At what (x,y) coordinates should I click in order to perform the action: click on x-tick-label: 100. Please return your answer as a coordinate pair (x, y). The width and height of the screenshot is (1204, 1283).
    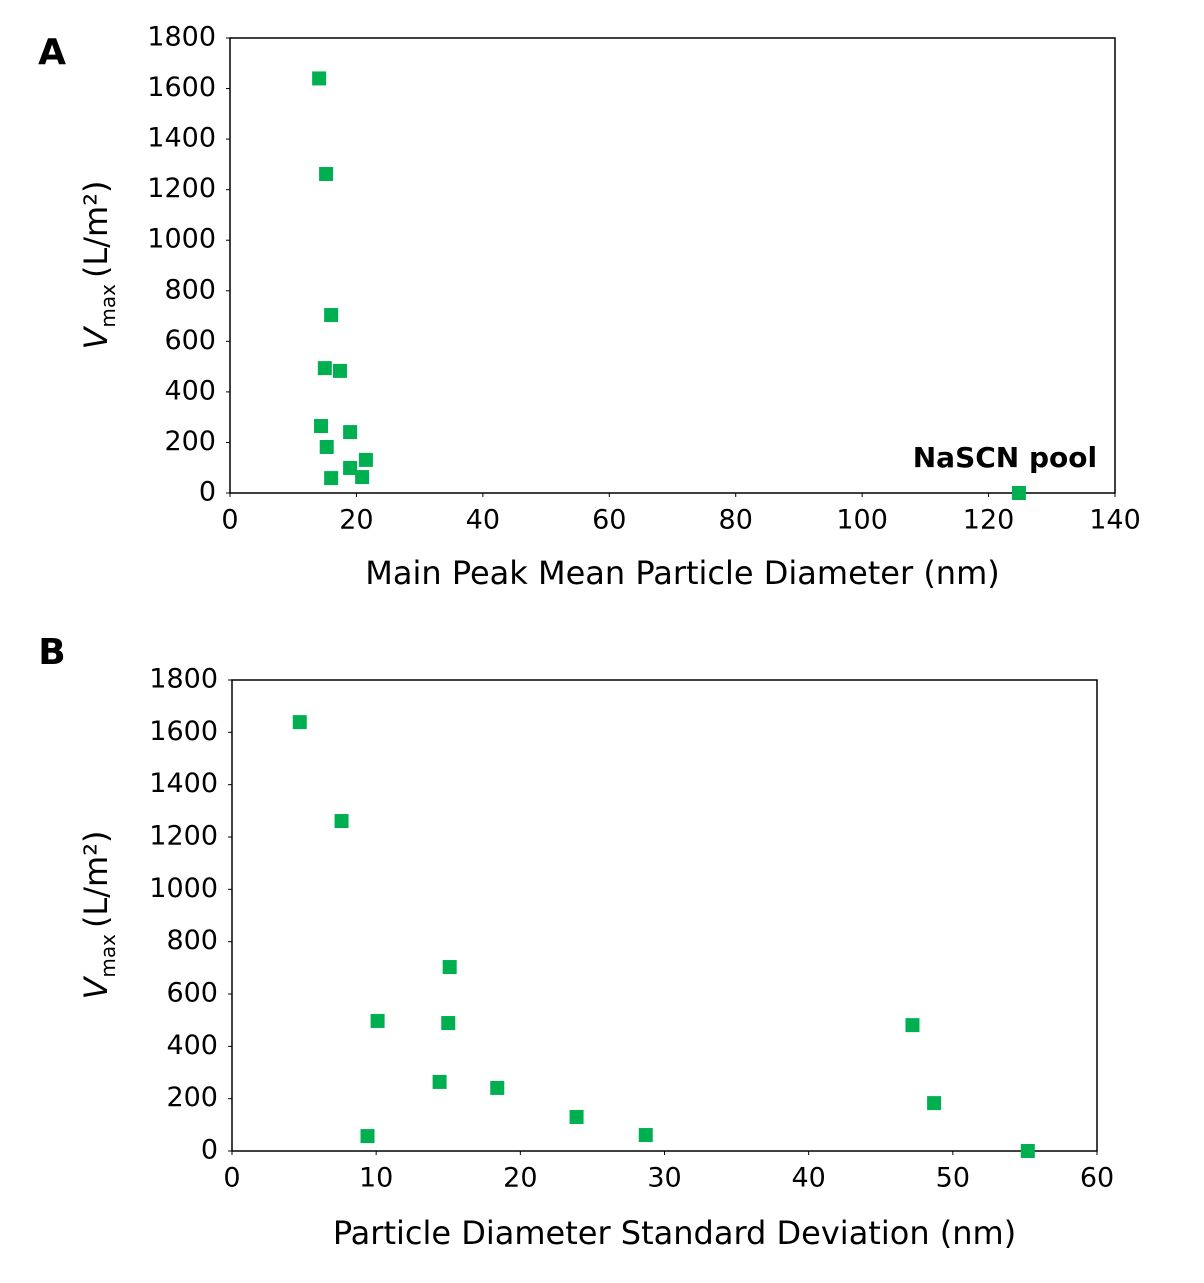
    Looking at the image, I should click on (862, 520).